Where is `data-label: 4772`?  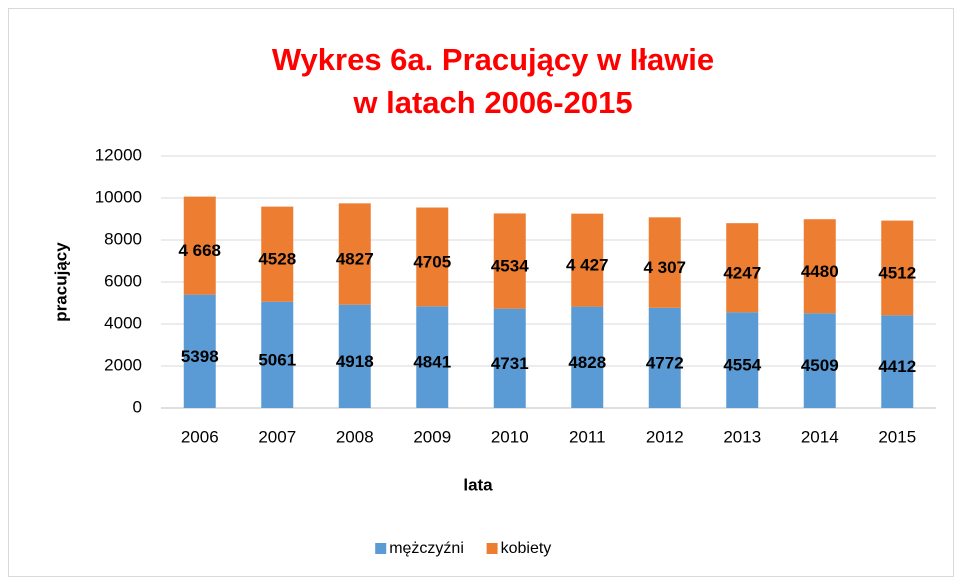
data-label: 4772 is located at coordinates (665, 362).